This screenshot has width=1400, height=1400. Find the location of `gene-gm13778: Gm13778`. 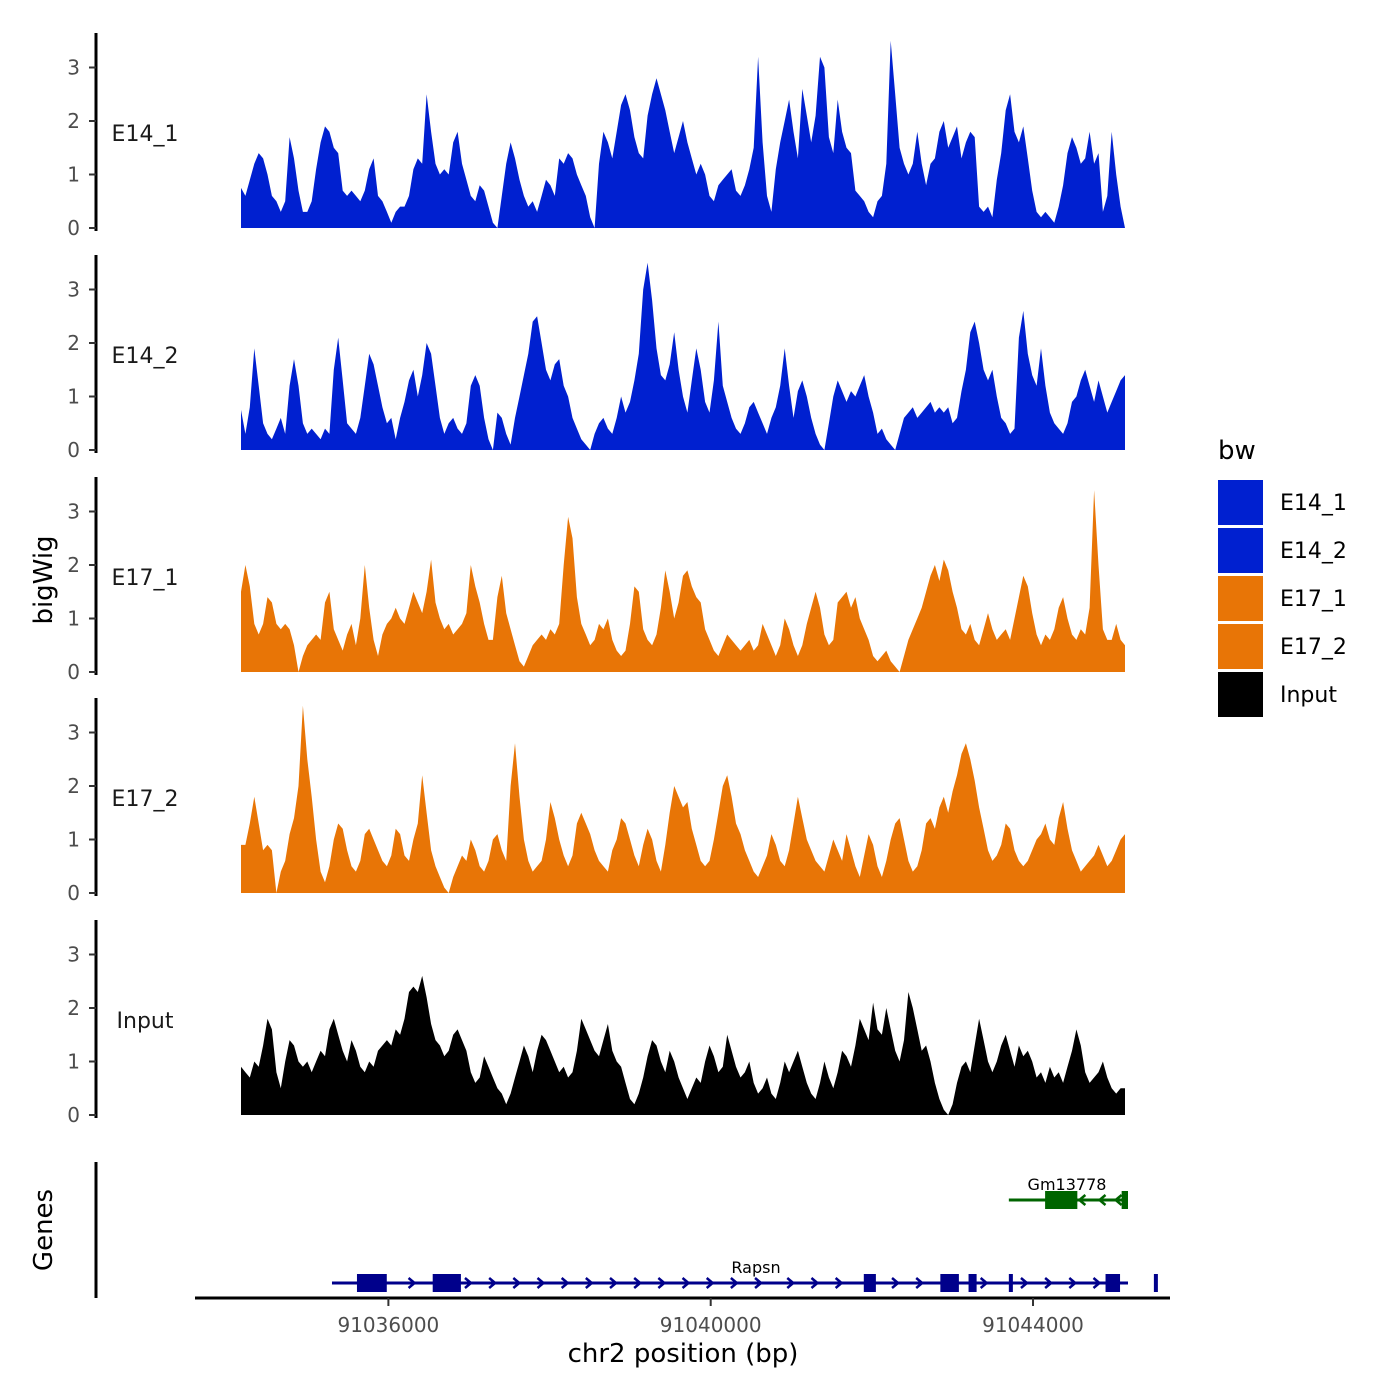

gene-gm13778: Gm13778 is located at coordinates (1068, 1192).